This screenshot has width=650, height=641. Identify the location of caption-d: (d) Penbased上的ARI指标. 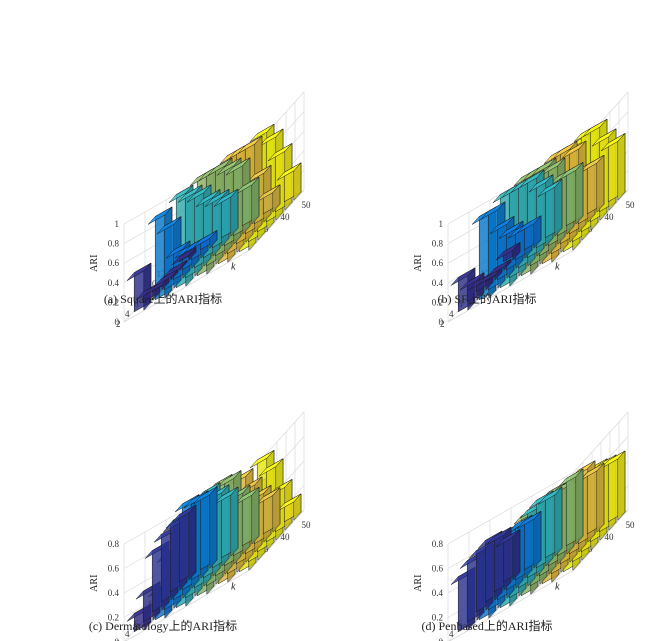
(487, 625).